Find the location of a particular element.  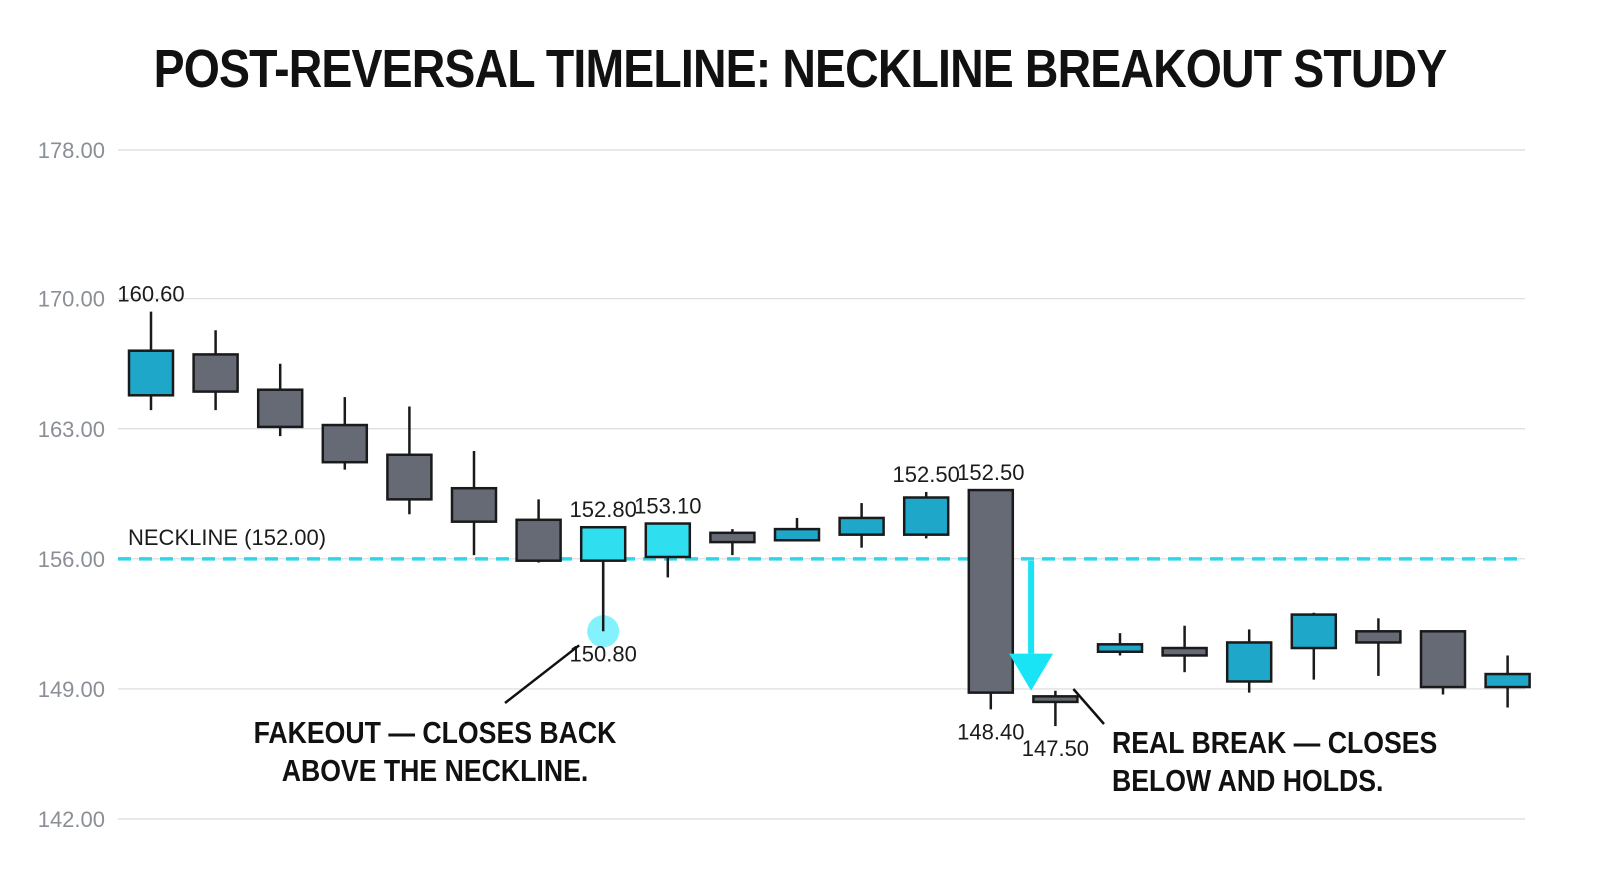

neckline-label: NECKLINE (152.00) is located at coordinates (227, 537).